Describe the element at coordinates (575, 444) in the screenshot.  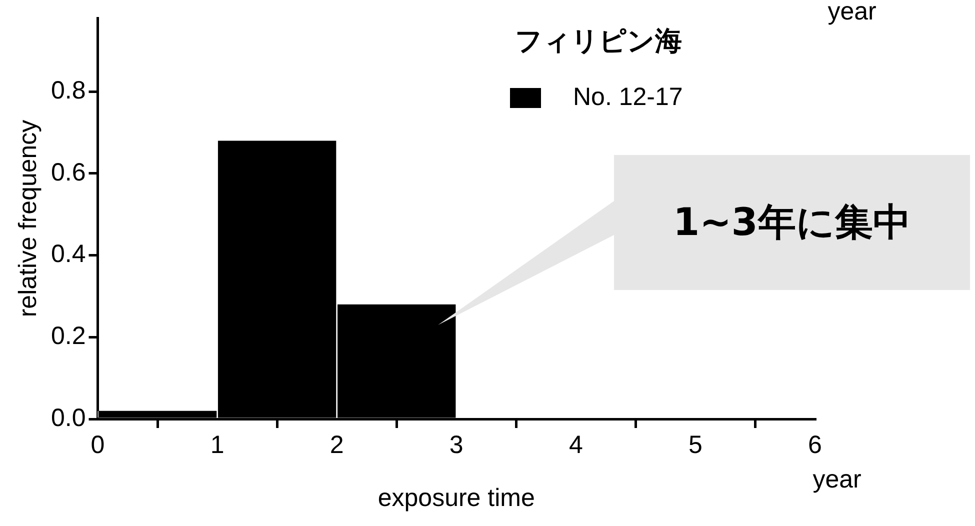
I see `x-tick-label: 4` at that location.